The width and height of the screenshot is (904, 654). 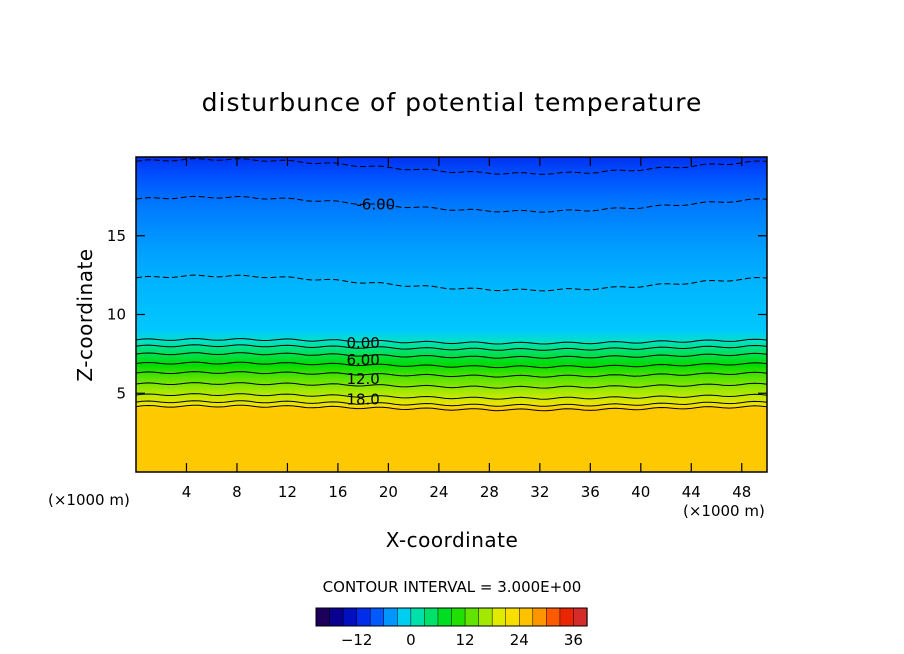 What do you see at coordinates (438, 492) in the screenshot?
I see `x-tick-label: 24` at bounding box center [438, 492].